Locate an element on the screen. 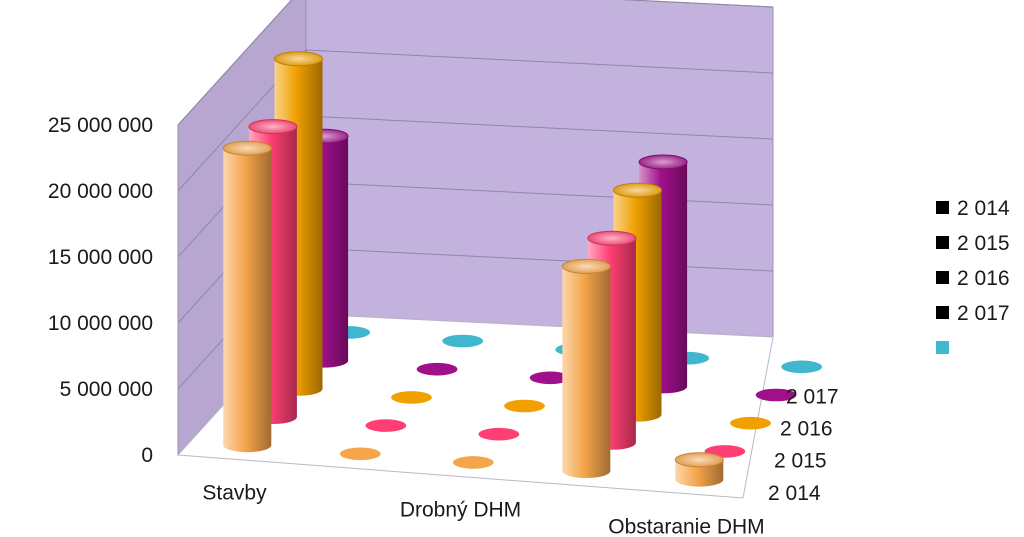 Image resolution: width=1024 pixels, height=537 pixels. depth-label: 2 017 is located at coordinates (812, 396).